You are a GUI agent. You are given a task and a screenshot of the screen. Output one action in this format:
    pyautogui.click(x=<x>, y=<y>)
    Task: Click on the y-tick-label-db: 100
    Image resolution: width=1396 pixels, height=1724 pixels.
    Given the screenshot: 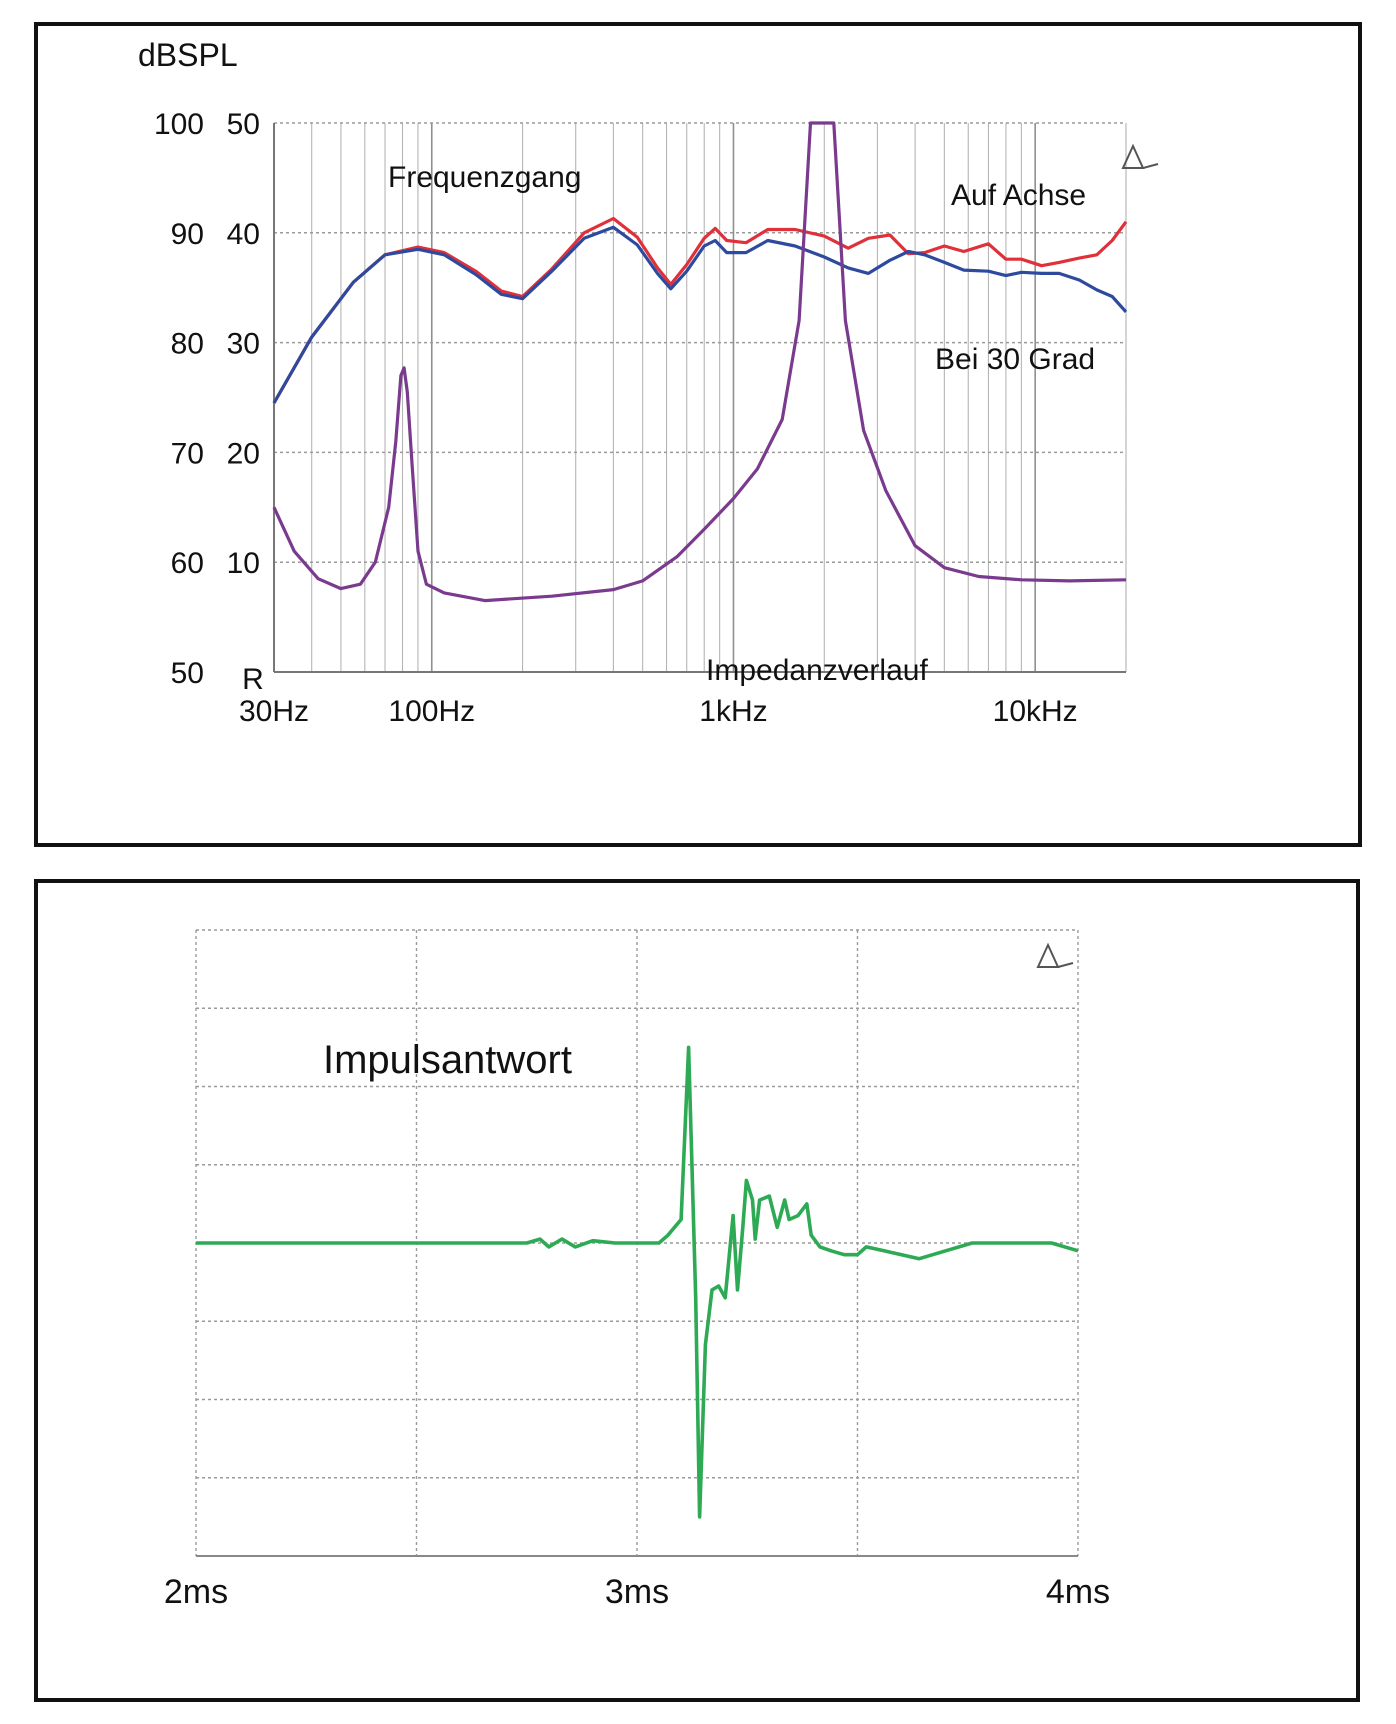 What is the action you would take?
    pyautogui.click(x=179, y=124)
    